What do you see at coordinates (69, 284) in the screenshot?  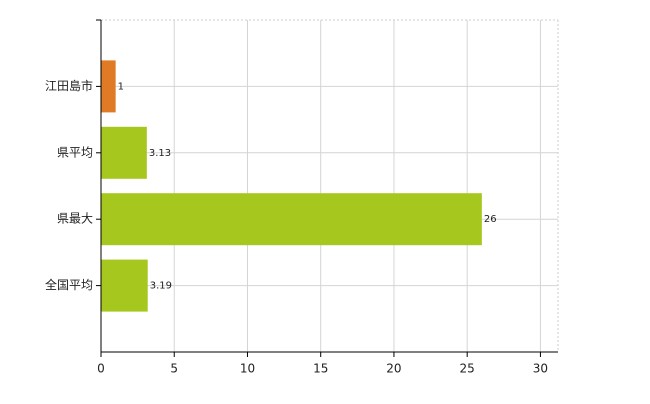 I see `y-tick-label: 全国平均` at bounding box center [69, 284].